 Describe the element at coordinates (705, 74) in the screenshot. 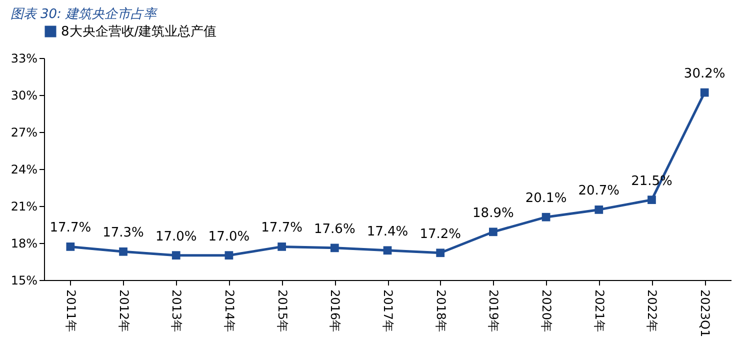

I see `data-label: 30.2%` at that location.